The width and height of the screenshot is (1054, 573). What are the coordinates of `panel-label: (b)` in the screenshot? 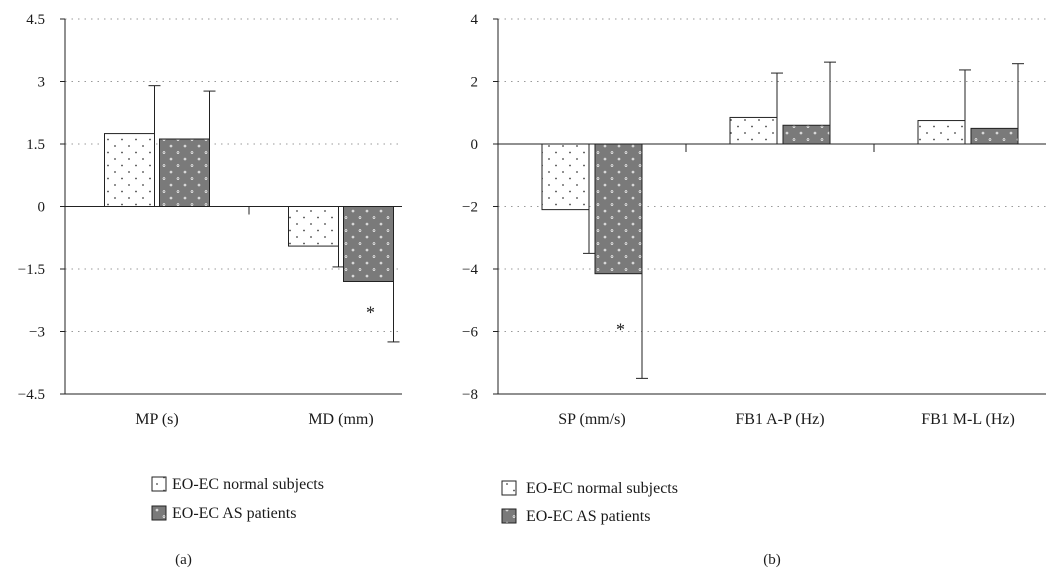 It's located at (772, 560).